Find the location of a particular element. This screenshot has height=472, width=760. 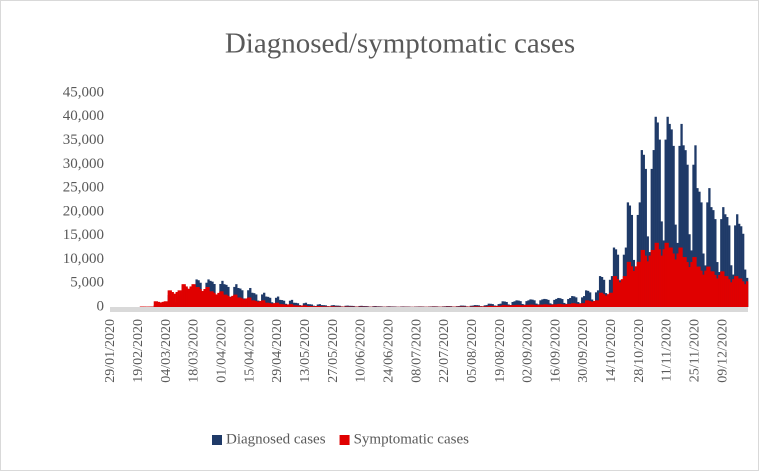

x-tick-label: 14/10/2020 is located at coordinates (611, 351).